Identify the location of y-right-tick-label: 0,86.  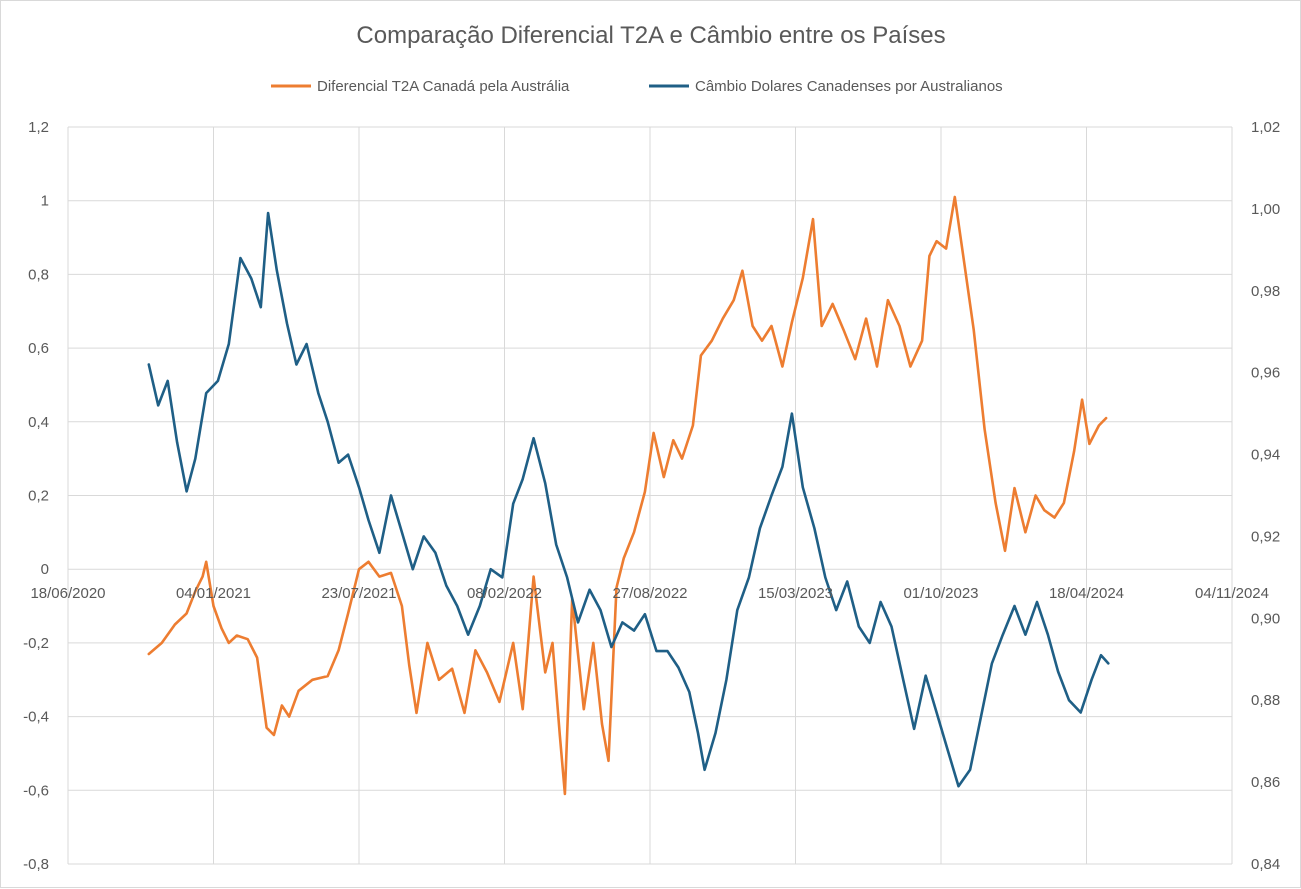
(1265, 782).